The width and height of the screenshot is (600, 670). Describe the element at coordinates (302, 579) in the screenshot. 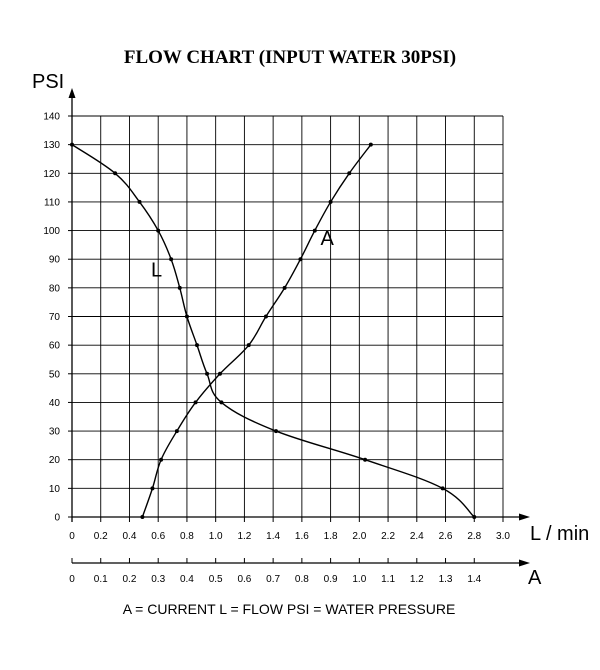

I see `x2-tick-label-0.8: 0.8` at that location.